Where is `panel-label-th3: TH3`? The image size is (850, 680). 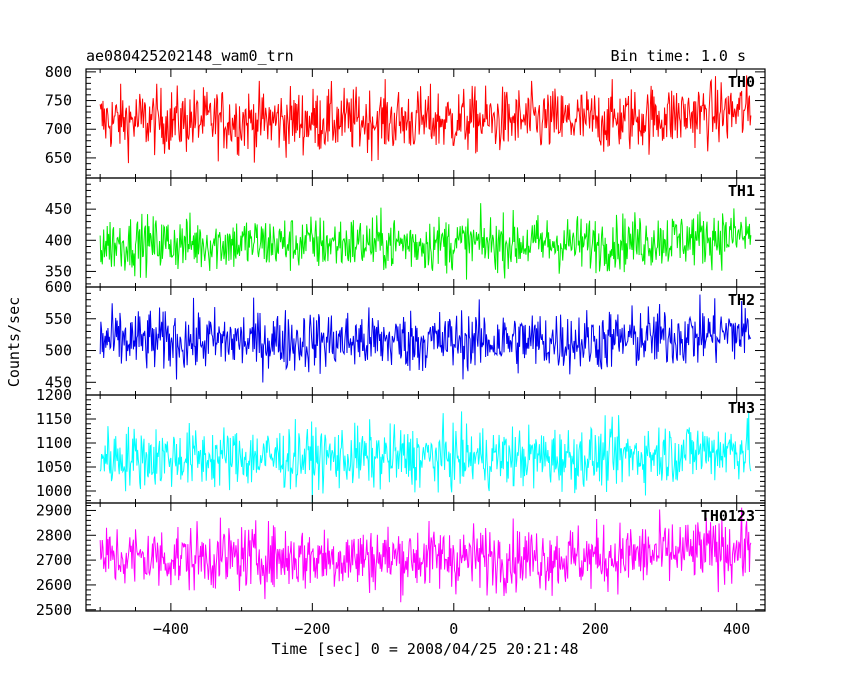 panel-label-th3: TH3 is located at coordinates (741, 408).